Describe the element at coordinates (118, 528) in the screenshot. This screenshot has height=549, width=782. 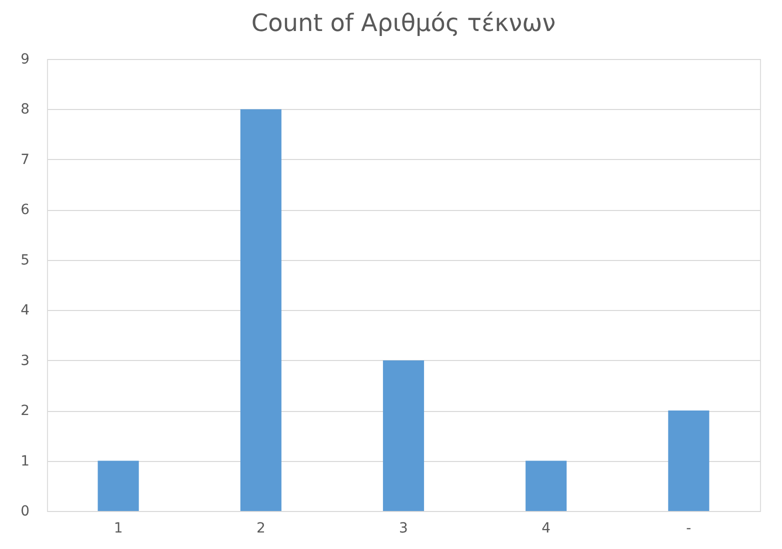
I see `x-tick-label: 1` at that location.